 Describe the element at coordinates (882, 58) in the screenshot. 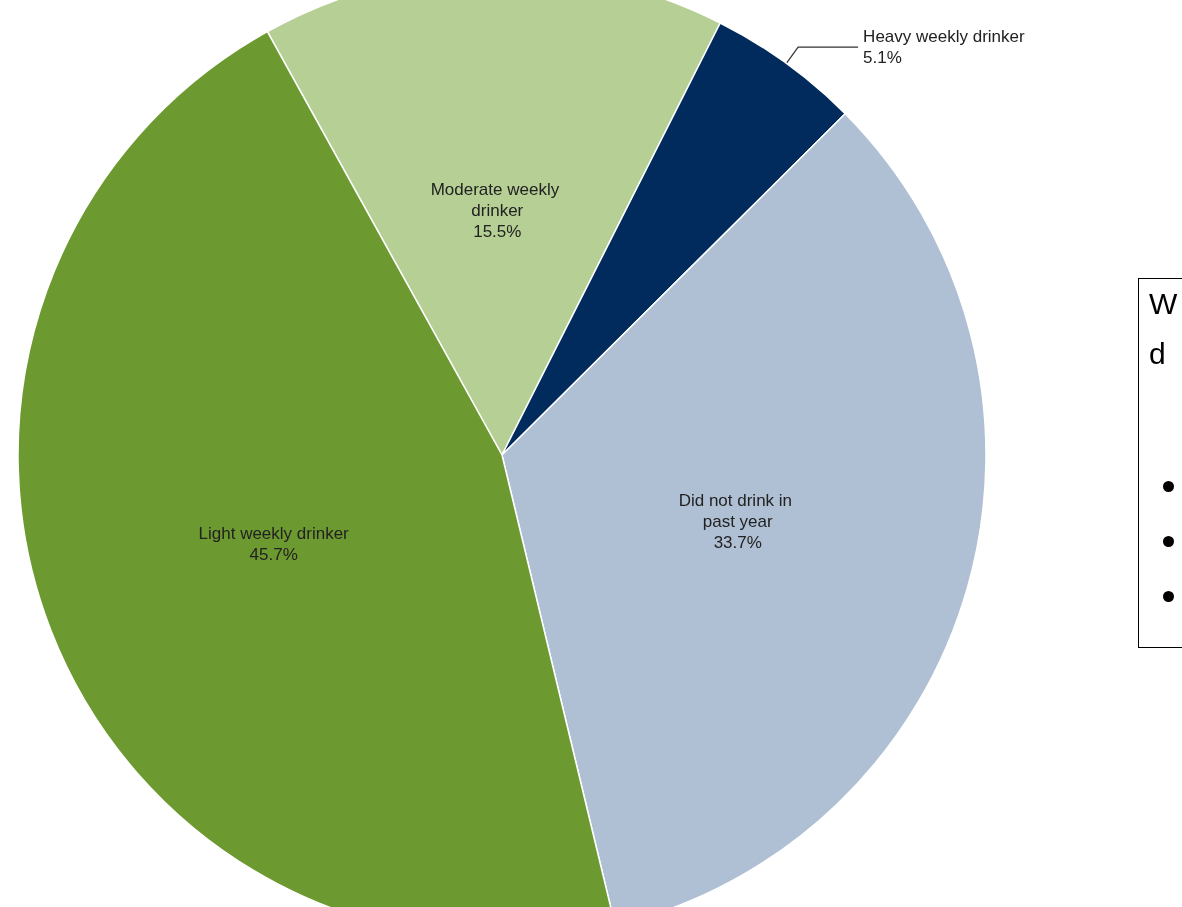

I see `data-label: 5.1%` at that location.